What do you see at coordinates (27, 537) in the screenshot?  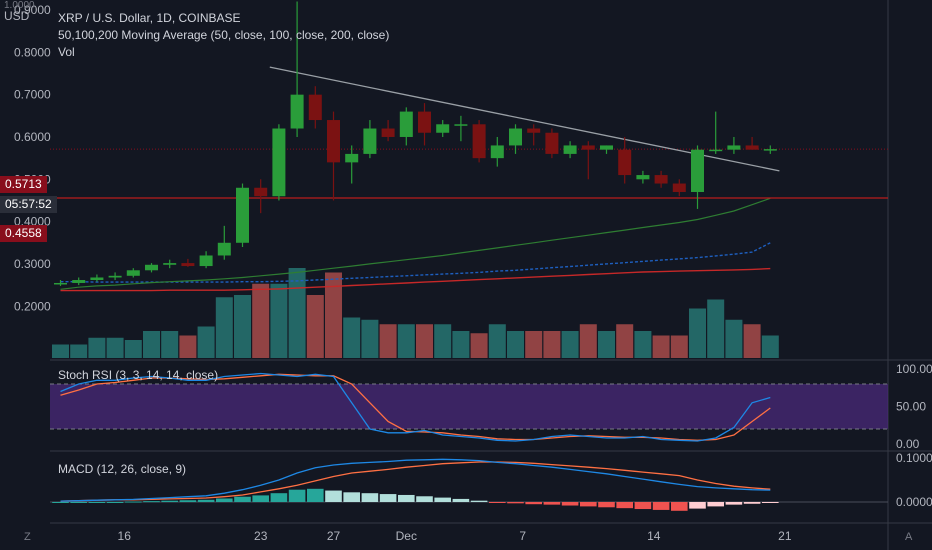 I see `zoom-corner-label: Z` at bounding box center [27, 537].